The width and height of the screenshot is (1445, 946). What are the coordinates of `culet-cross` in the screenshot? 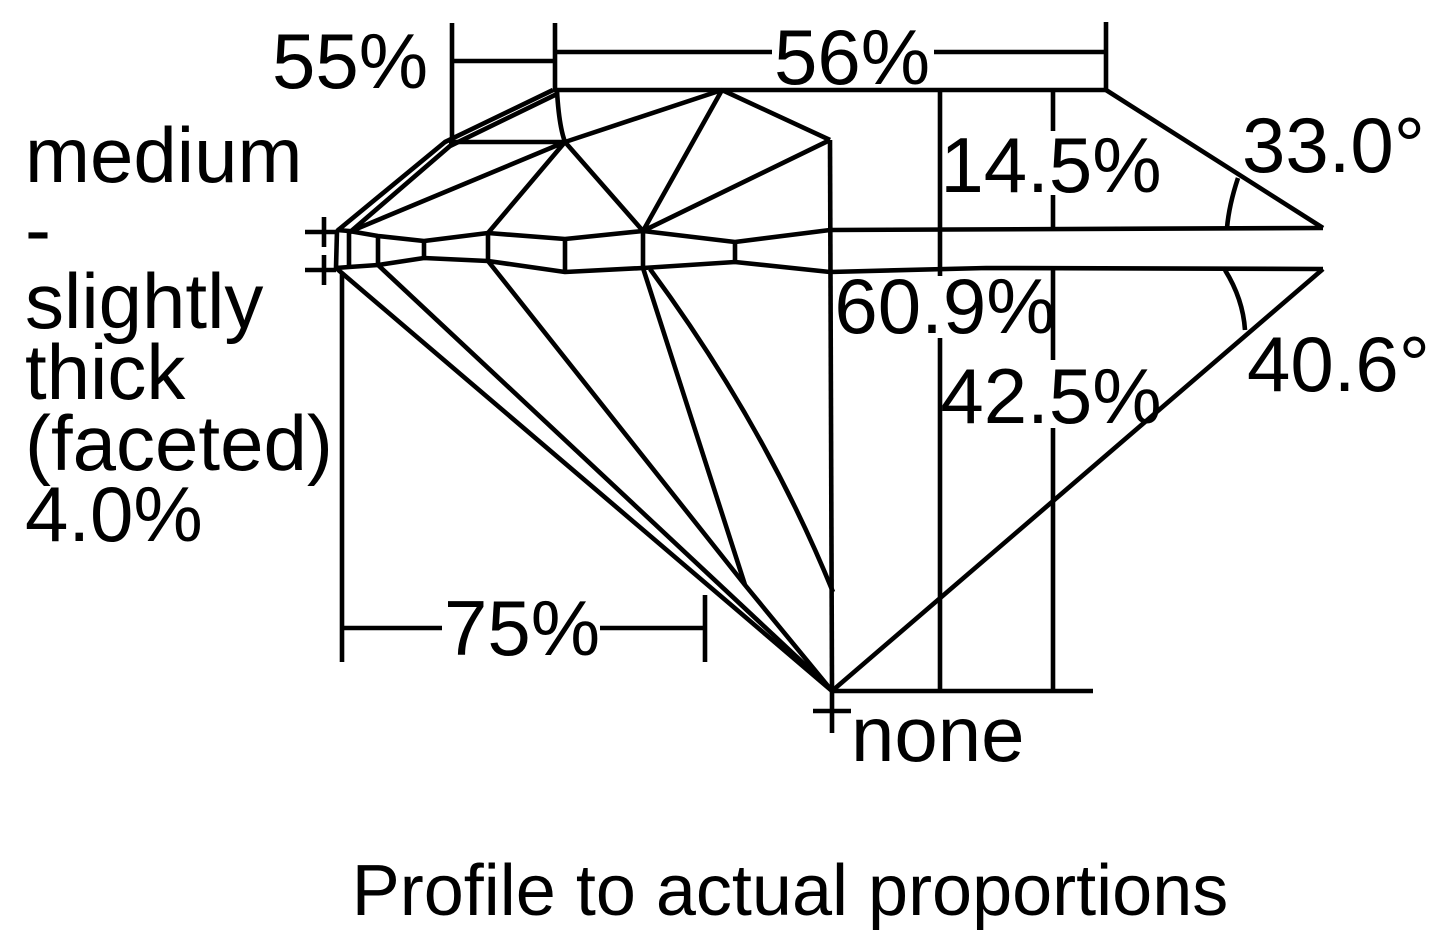 It's located at (832, 712).